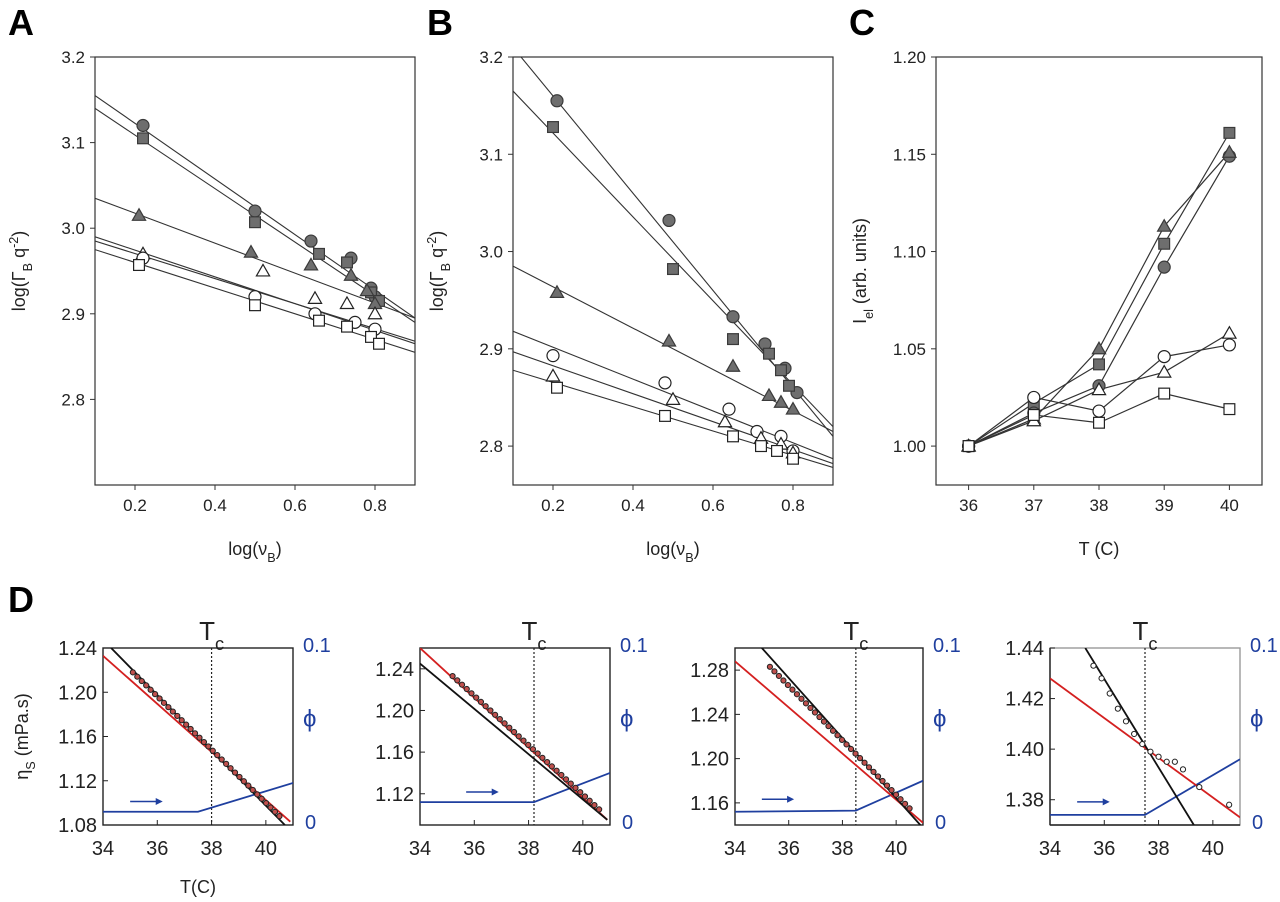  I want to click on y-tick-label: 1.15, so click(909, 154).